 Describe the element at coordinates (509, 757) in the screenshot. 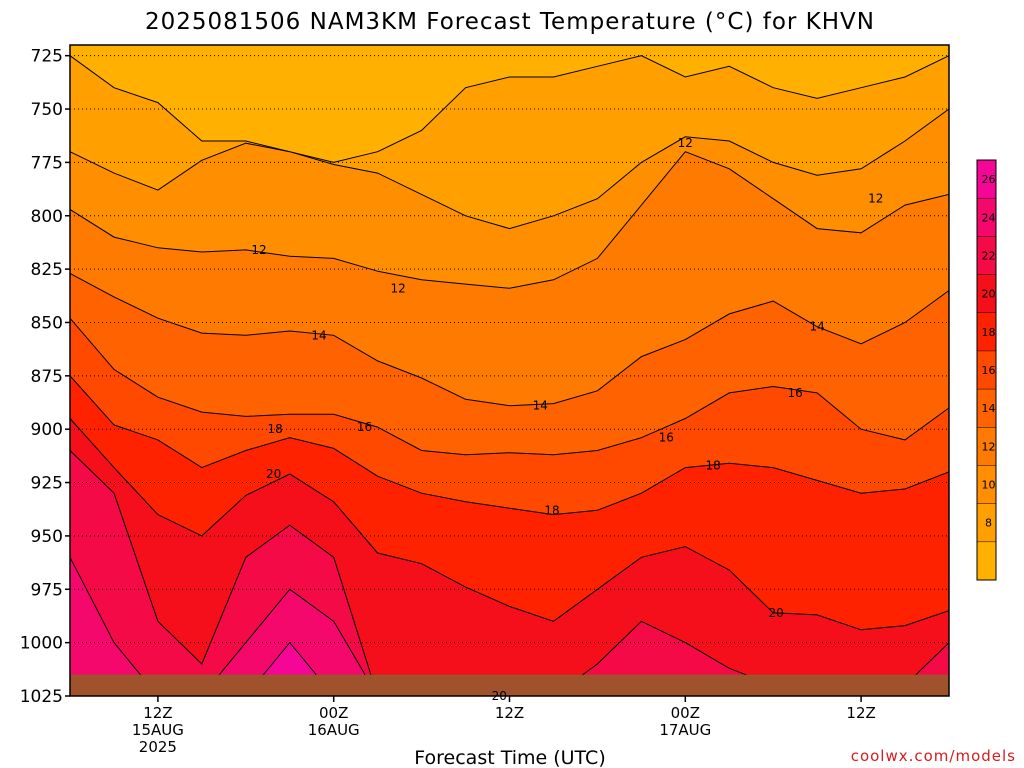

I see `x-axis-label: Forecast Time (UTC)` at that location.